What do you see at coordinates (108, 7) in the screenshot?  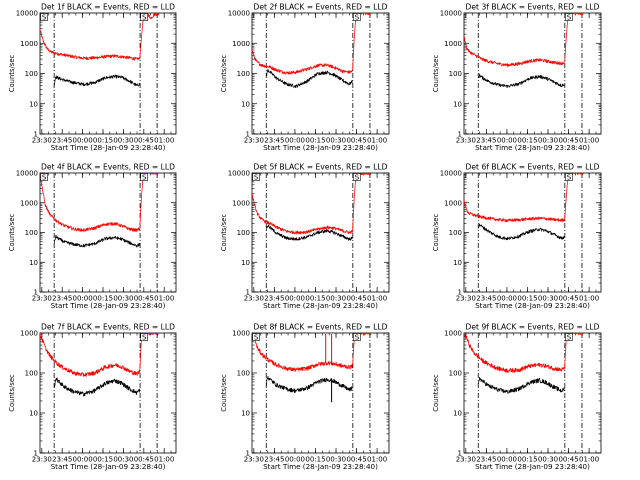 I see `chart-title: Det 1f BLACK = Events, RED = LLD` at bounding box center [108, 7].